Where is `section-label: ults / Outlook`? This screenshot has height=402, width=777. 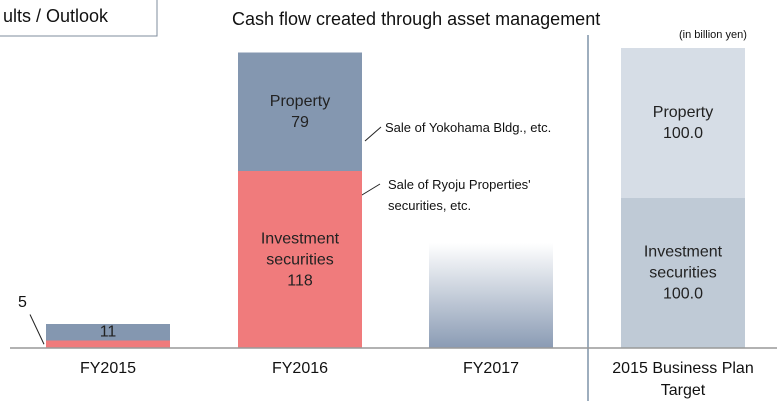
section-label: ults / Outlook is located at coordinates (56, 16).